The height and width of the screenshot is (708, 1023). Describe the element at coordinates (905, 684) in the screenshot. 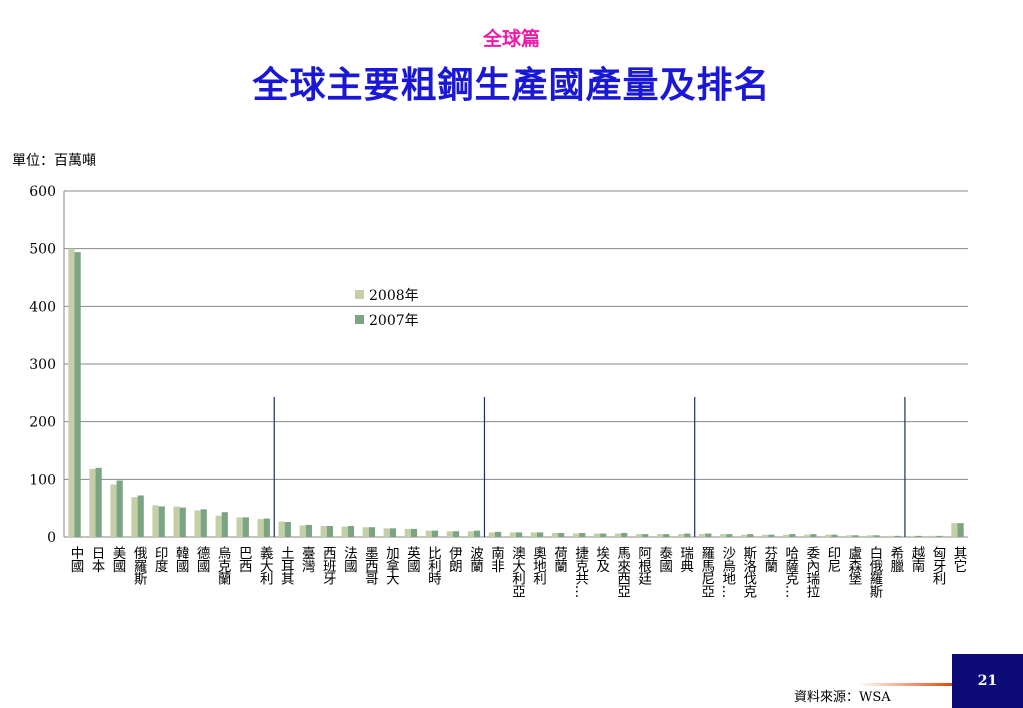

I see `decorative-line` at that location.